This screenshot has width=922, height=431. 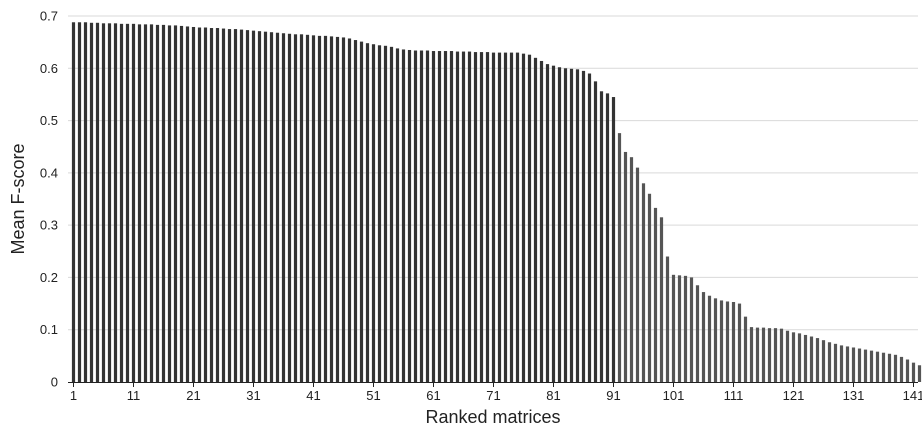 What do you see at coordinates (373, 395) in the screenshot?
I see `x-tick-label: 51` at bounding box center [373, 395].